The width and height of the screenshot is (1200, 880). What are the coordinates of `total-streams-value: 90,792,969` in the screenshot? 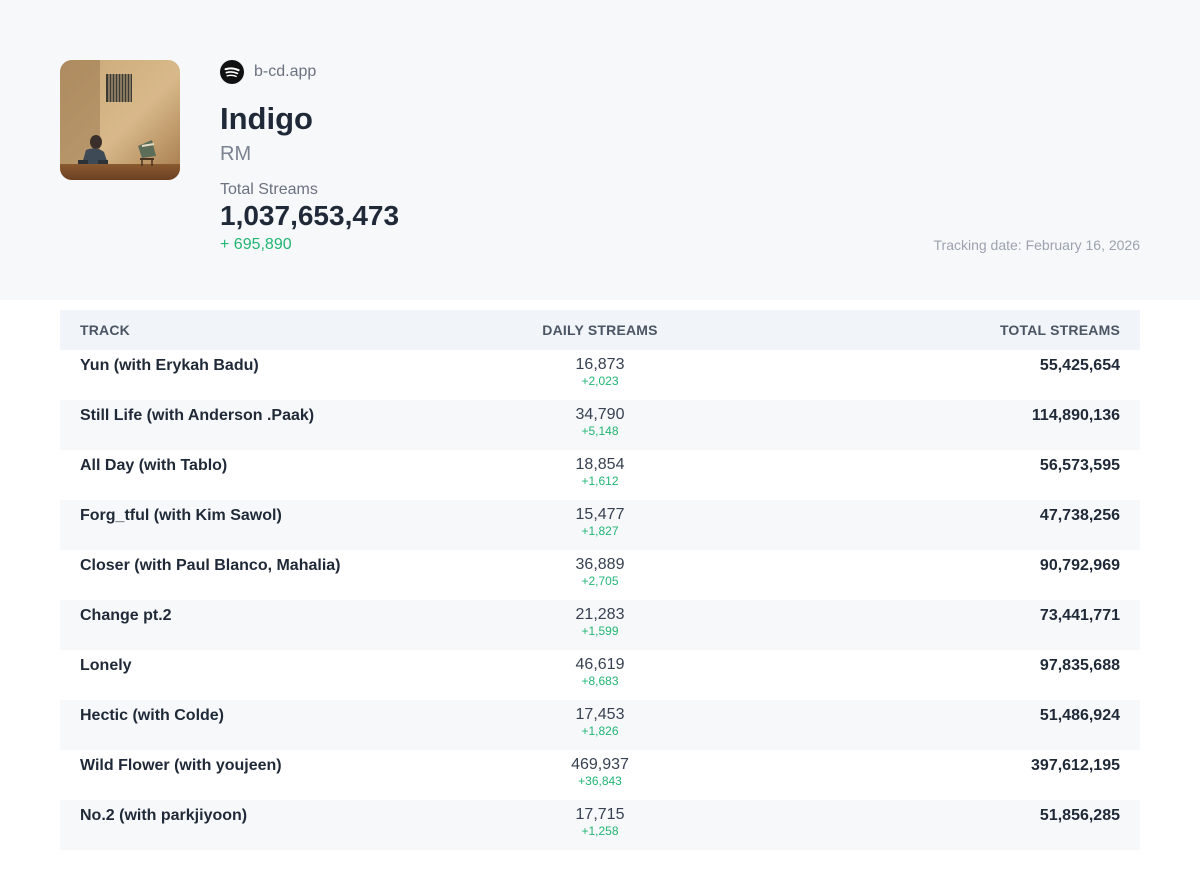 It's located at (1079, 565).